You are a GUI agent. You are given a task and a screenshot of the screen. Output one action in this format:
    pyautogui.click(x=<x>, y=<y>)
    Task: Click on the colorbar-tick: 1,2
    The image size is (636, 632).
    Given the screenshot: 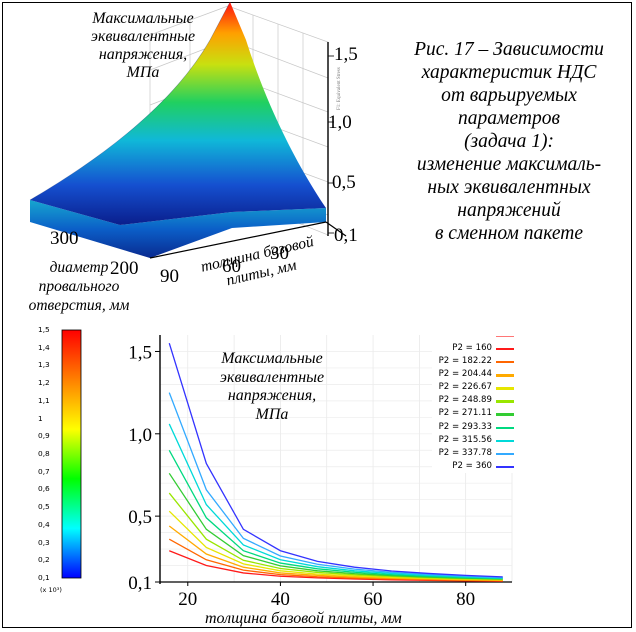 What is the action you would take?
    pyautogui.click(x=44, y=383)
    